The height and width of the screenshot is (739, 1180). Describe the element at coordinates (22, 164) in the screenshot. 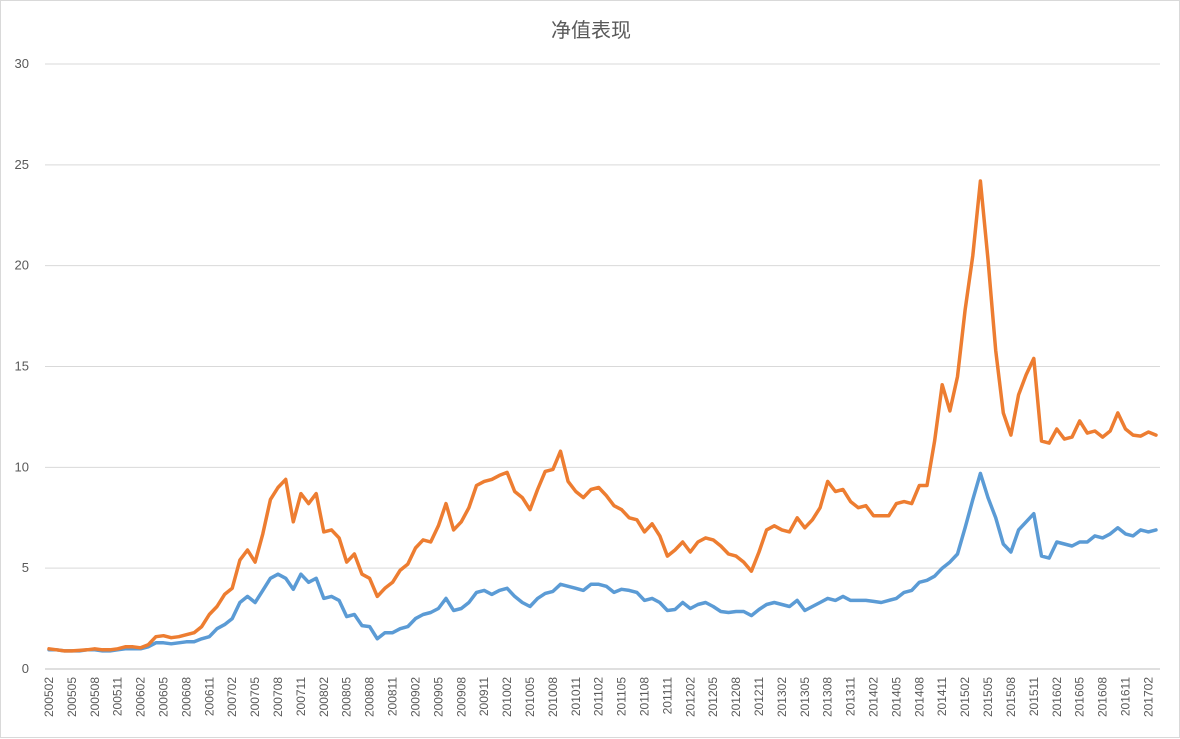

I see `y-tick-label: 25` at that location.